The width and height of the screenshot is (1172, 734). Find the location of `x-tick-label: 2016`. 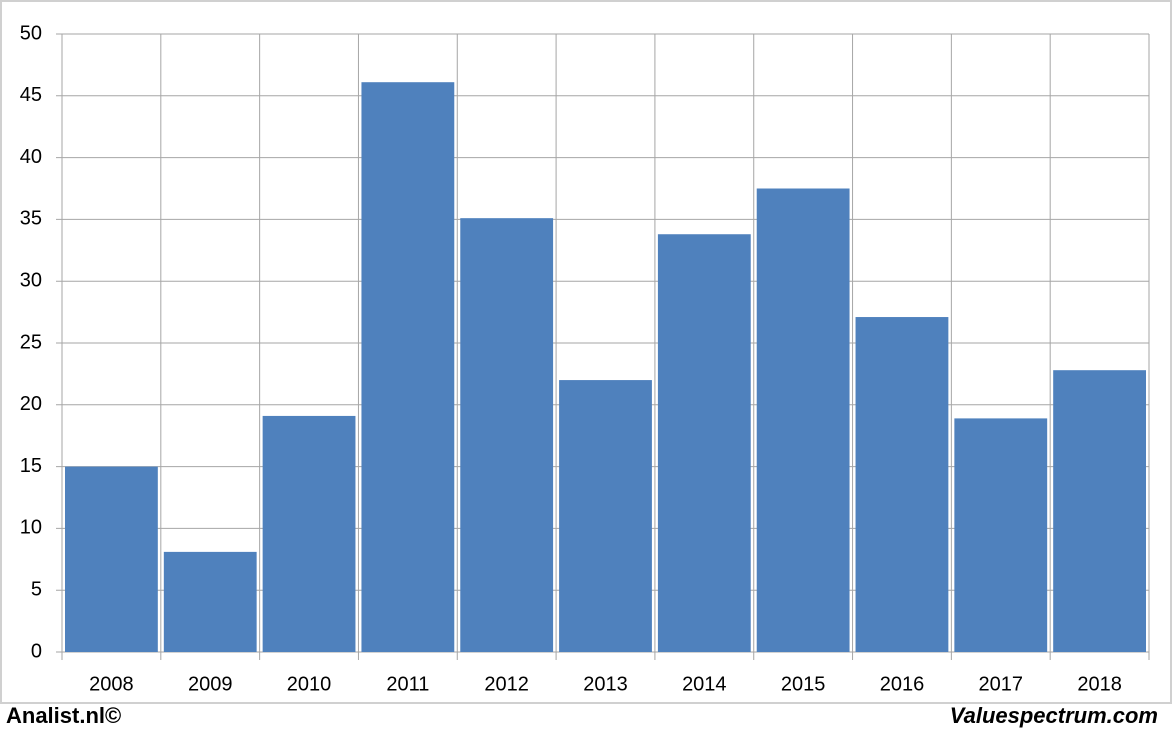

x-tick-label: 2016 is located at coordinates (902, 684).